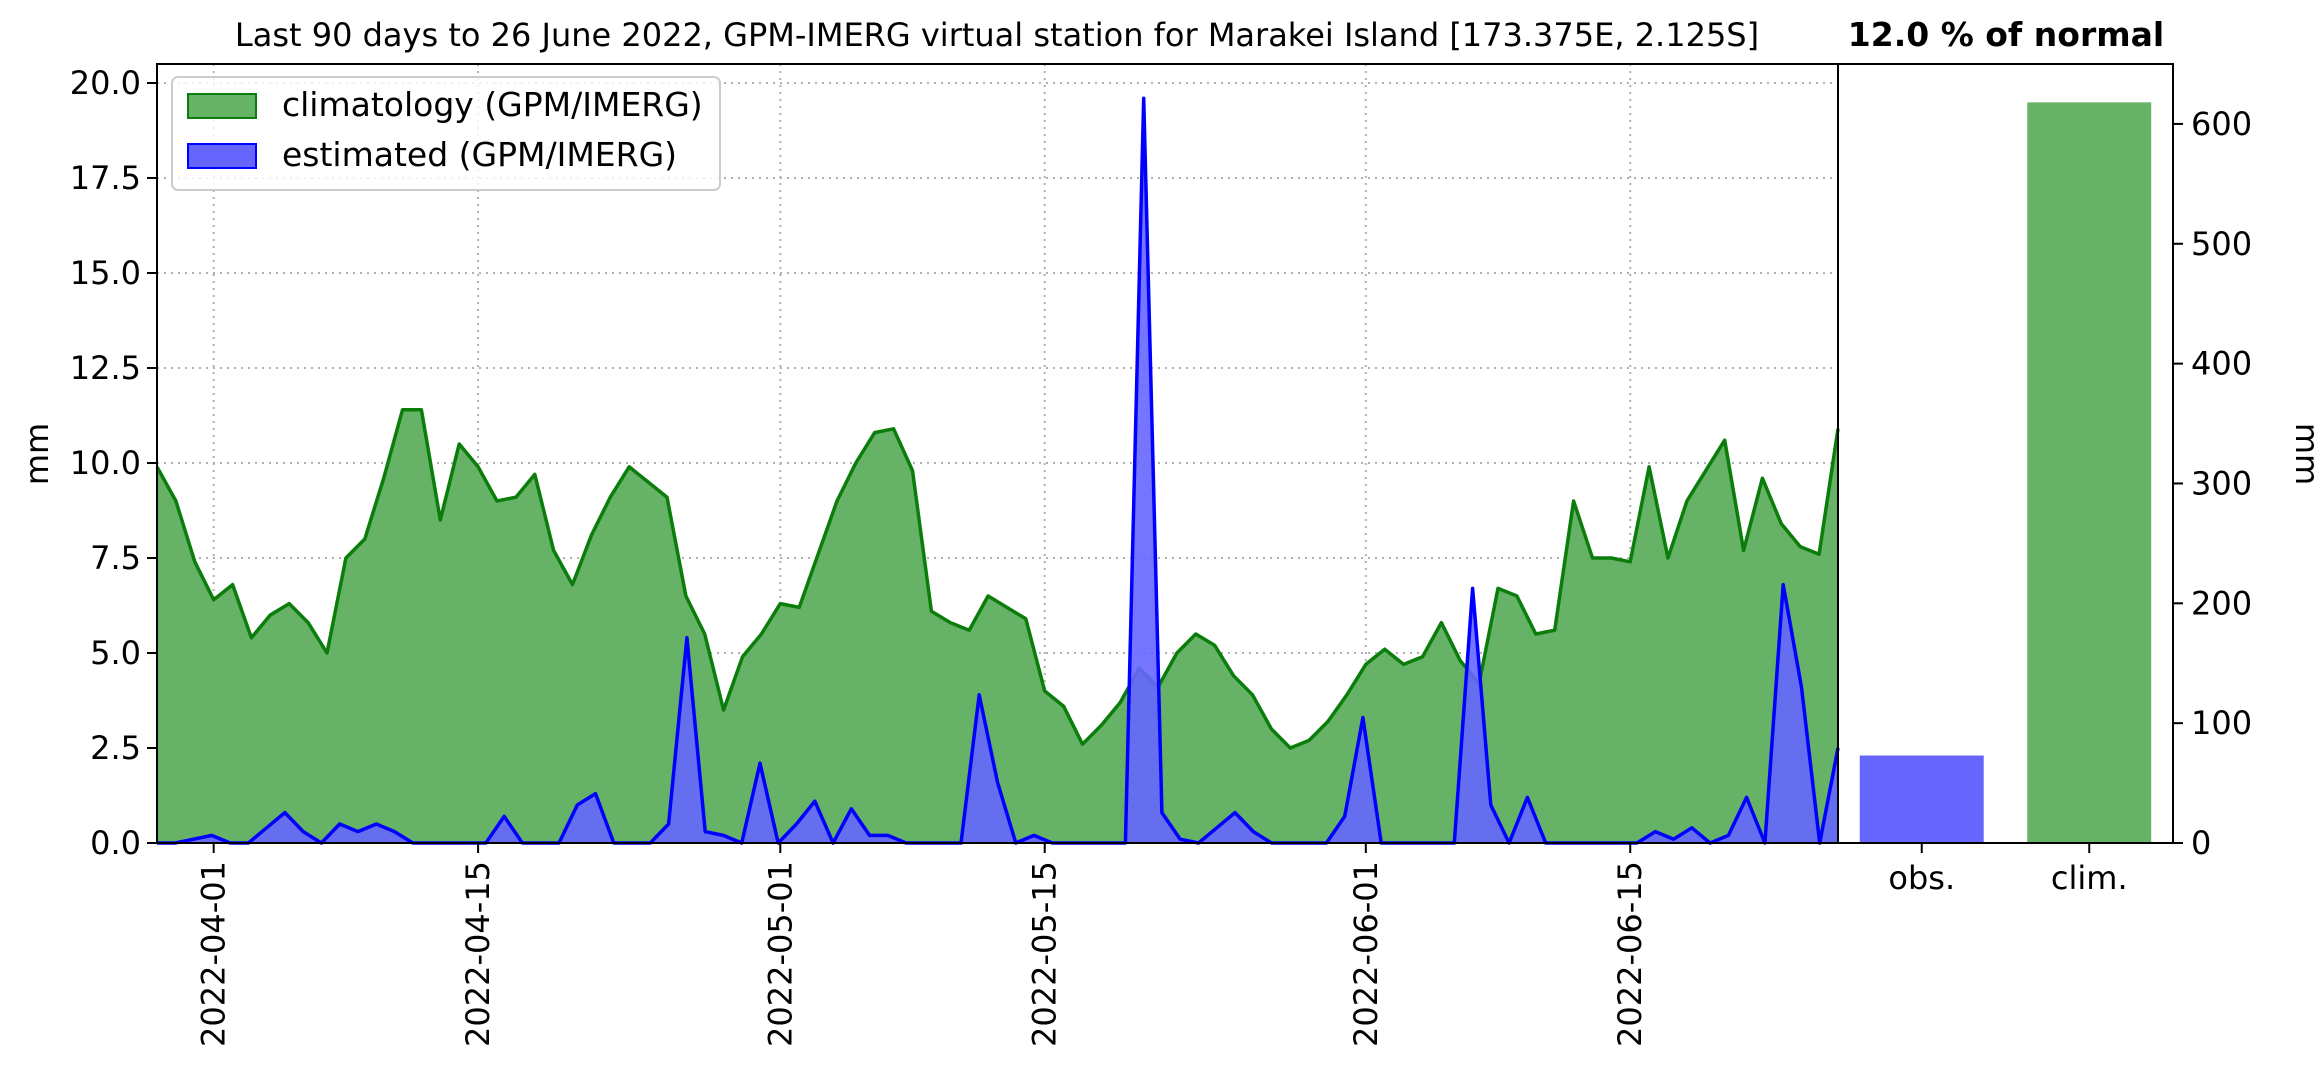 Image resolution: width=2321 pixels, height=1080 pixels. What do you see at coordinates (105, 463) in the screenshot?
I see `main-y-tick-label: 10.0` at bounding box center [105, 463].